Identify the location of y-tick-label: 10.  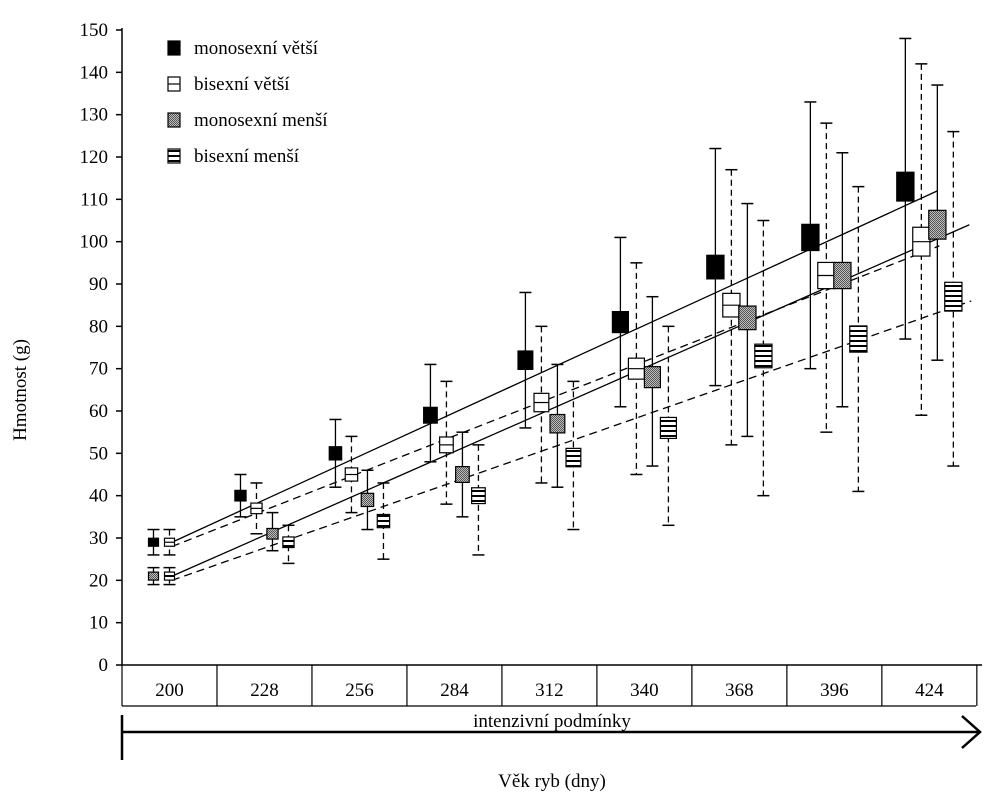
(98, 623).